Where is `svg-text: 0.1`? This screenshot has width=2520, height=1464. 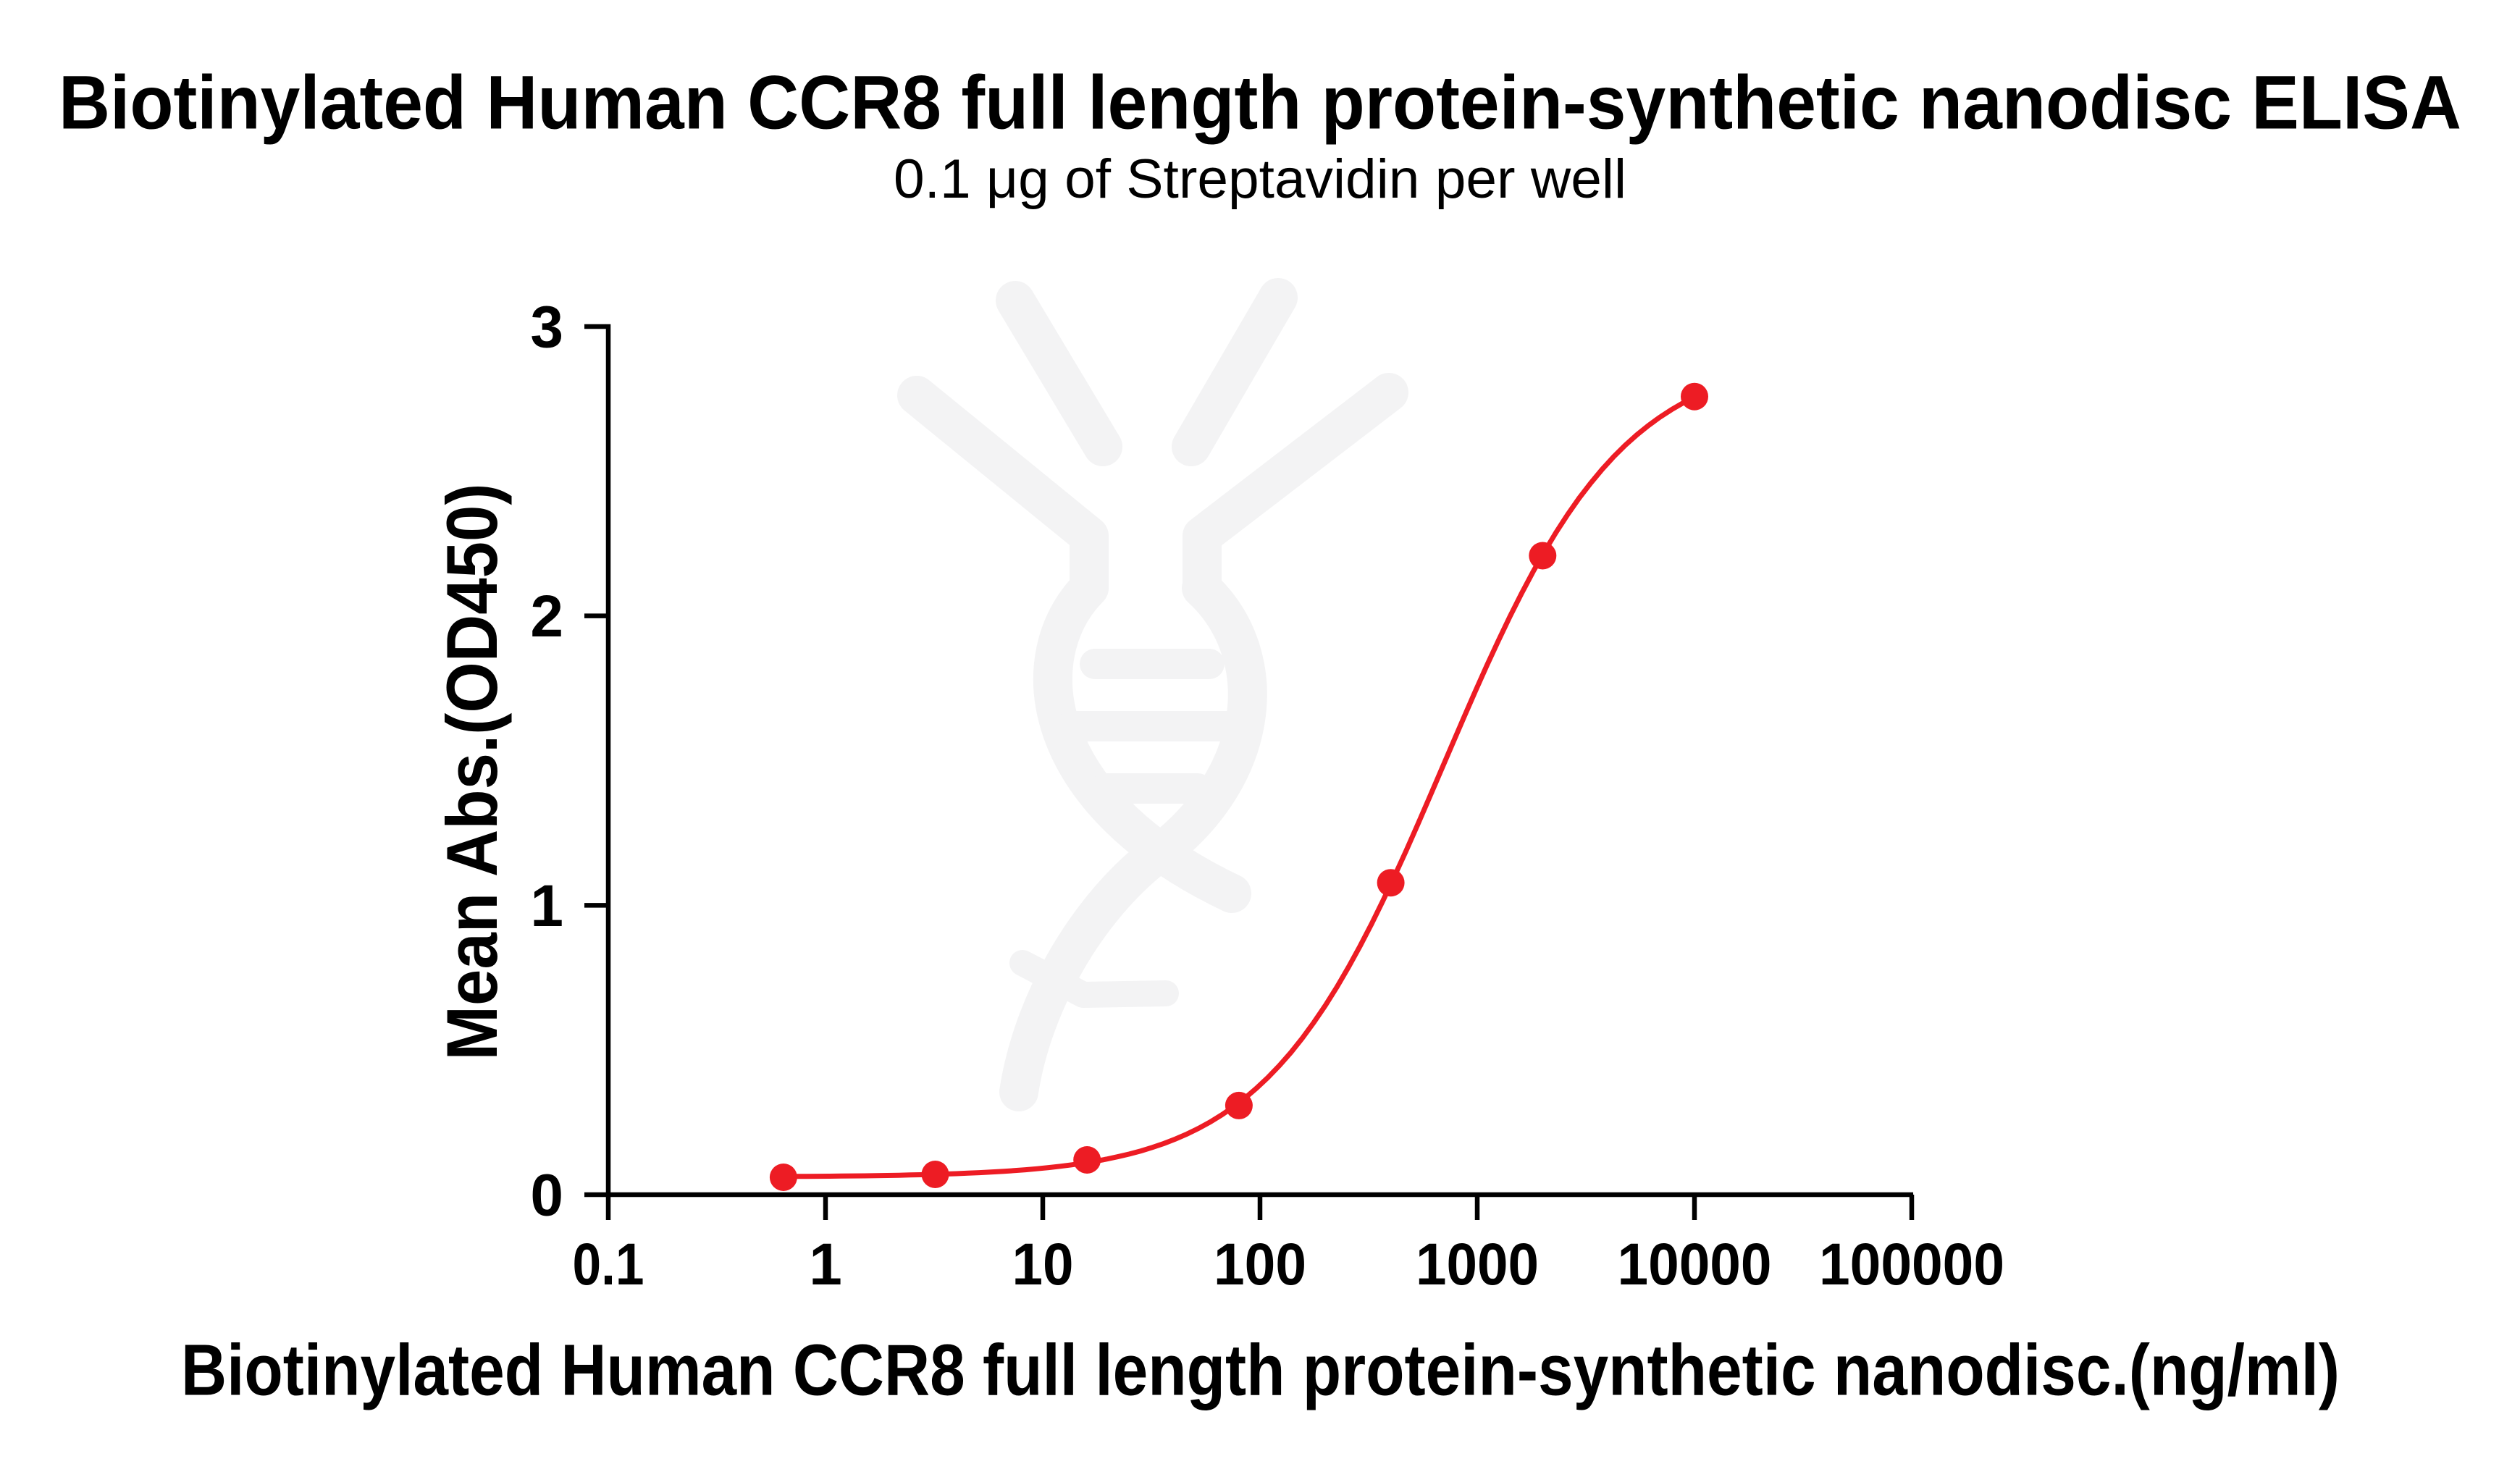
svg-text: 0.1 is located at coordinates (608, 1264).